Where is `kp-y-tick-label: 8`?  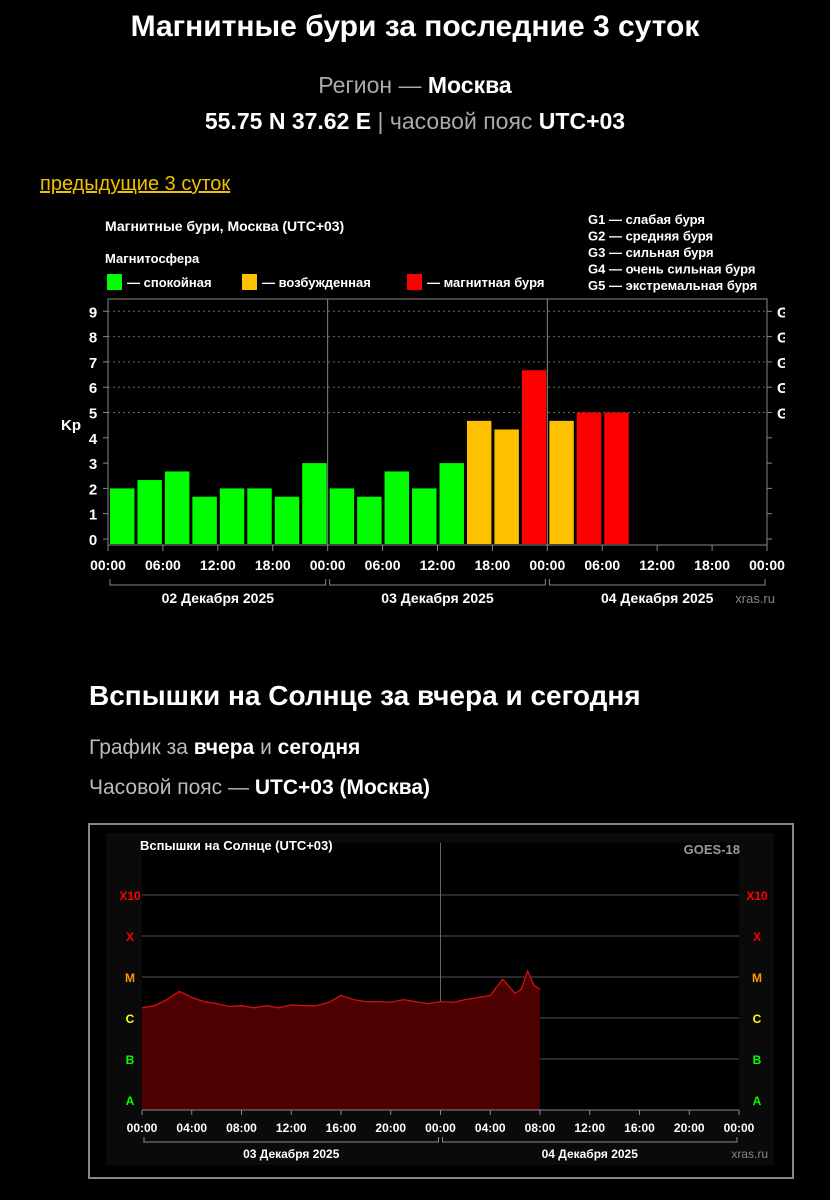 kp-y-tick-label: 8 is located at coordinates (93, 338).